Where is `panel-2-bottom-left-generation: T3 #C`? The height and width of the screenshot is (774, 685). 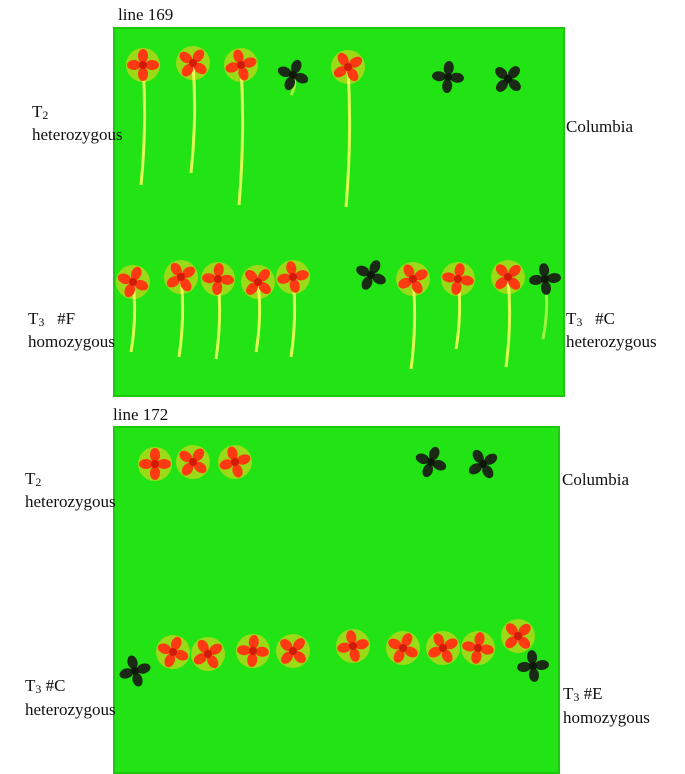
panel-2-bottom-left-generation: T3 #C is located at coordinates (45, 686).